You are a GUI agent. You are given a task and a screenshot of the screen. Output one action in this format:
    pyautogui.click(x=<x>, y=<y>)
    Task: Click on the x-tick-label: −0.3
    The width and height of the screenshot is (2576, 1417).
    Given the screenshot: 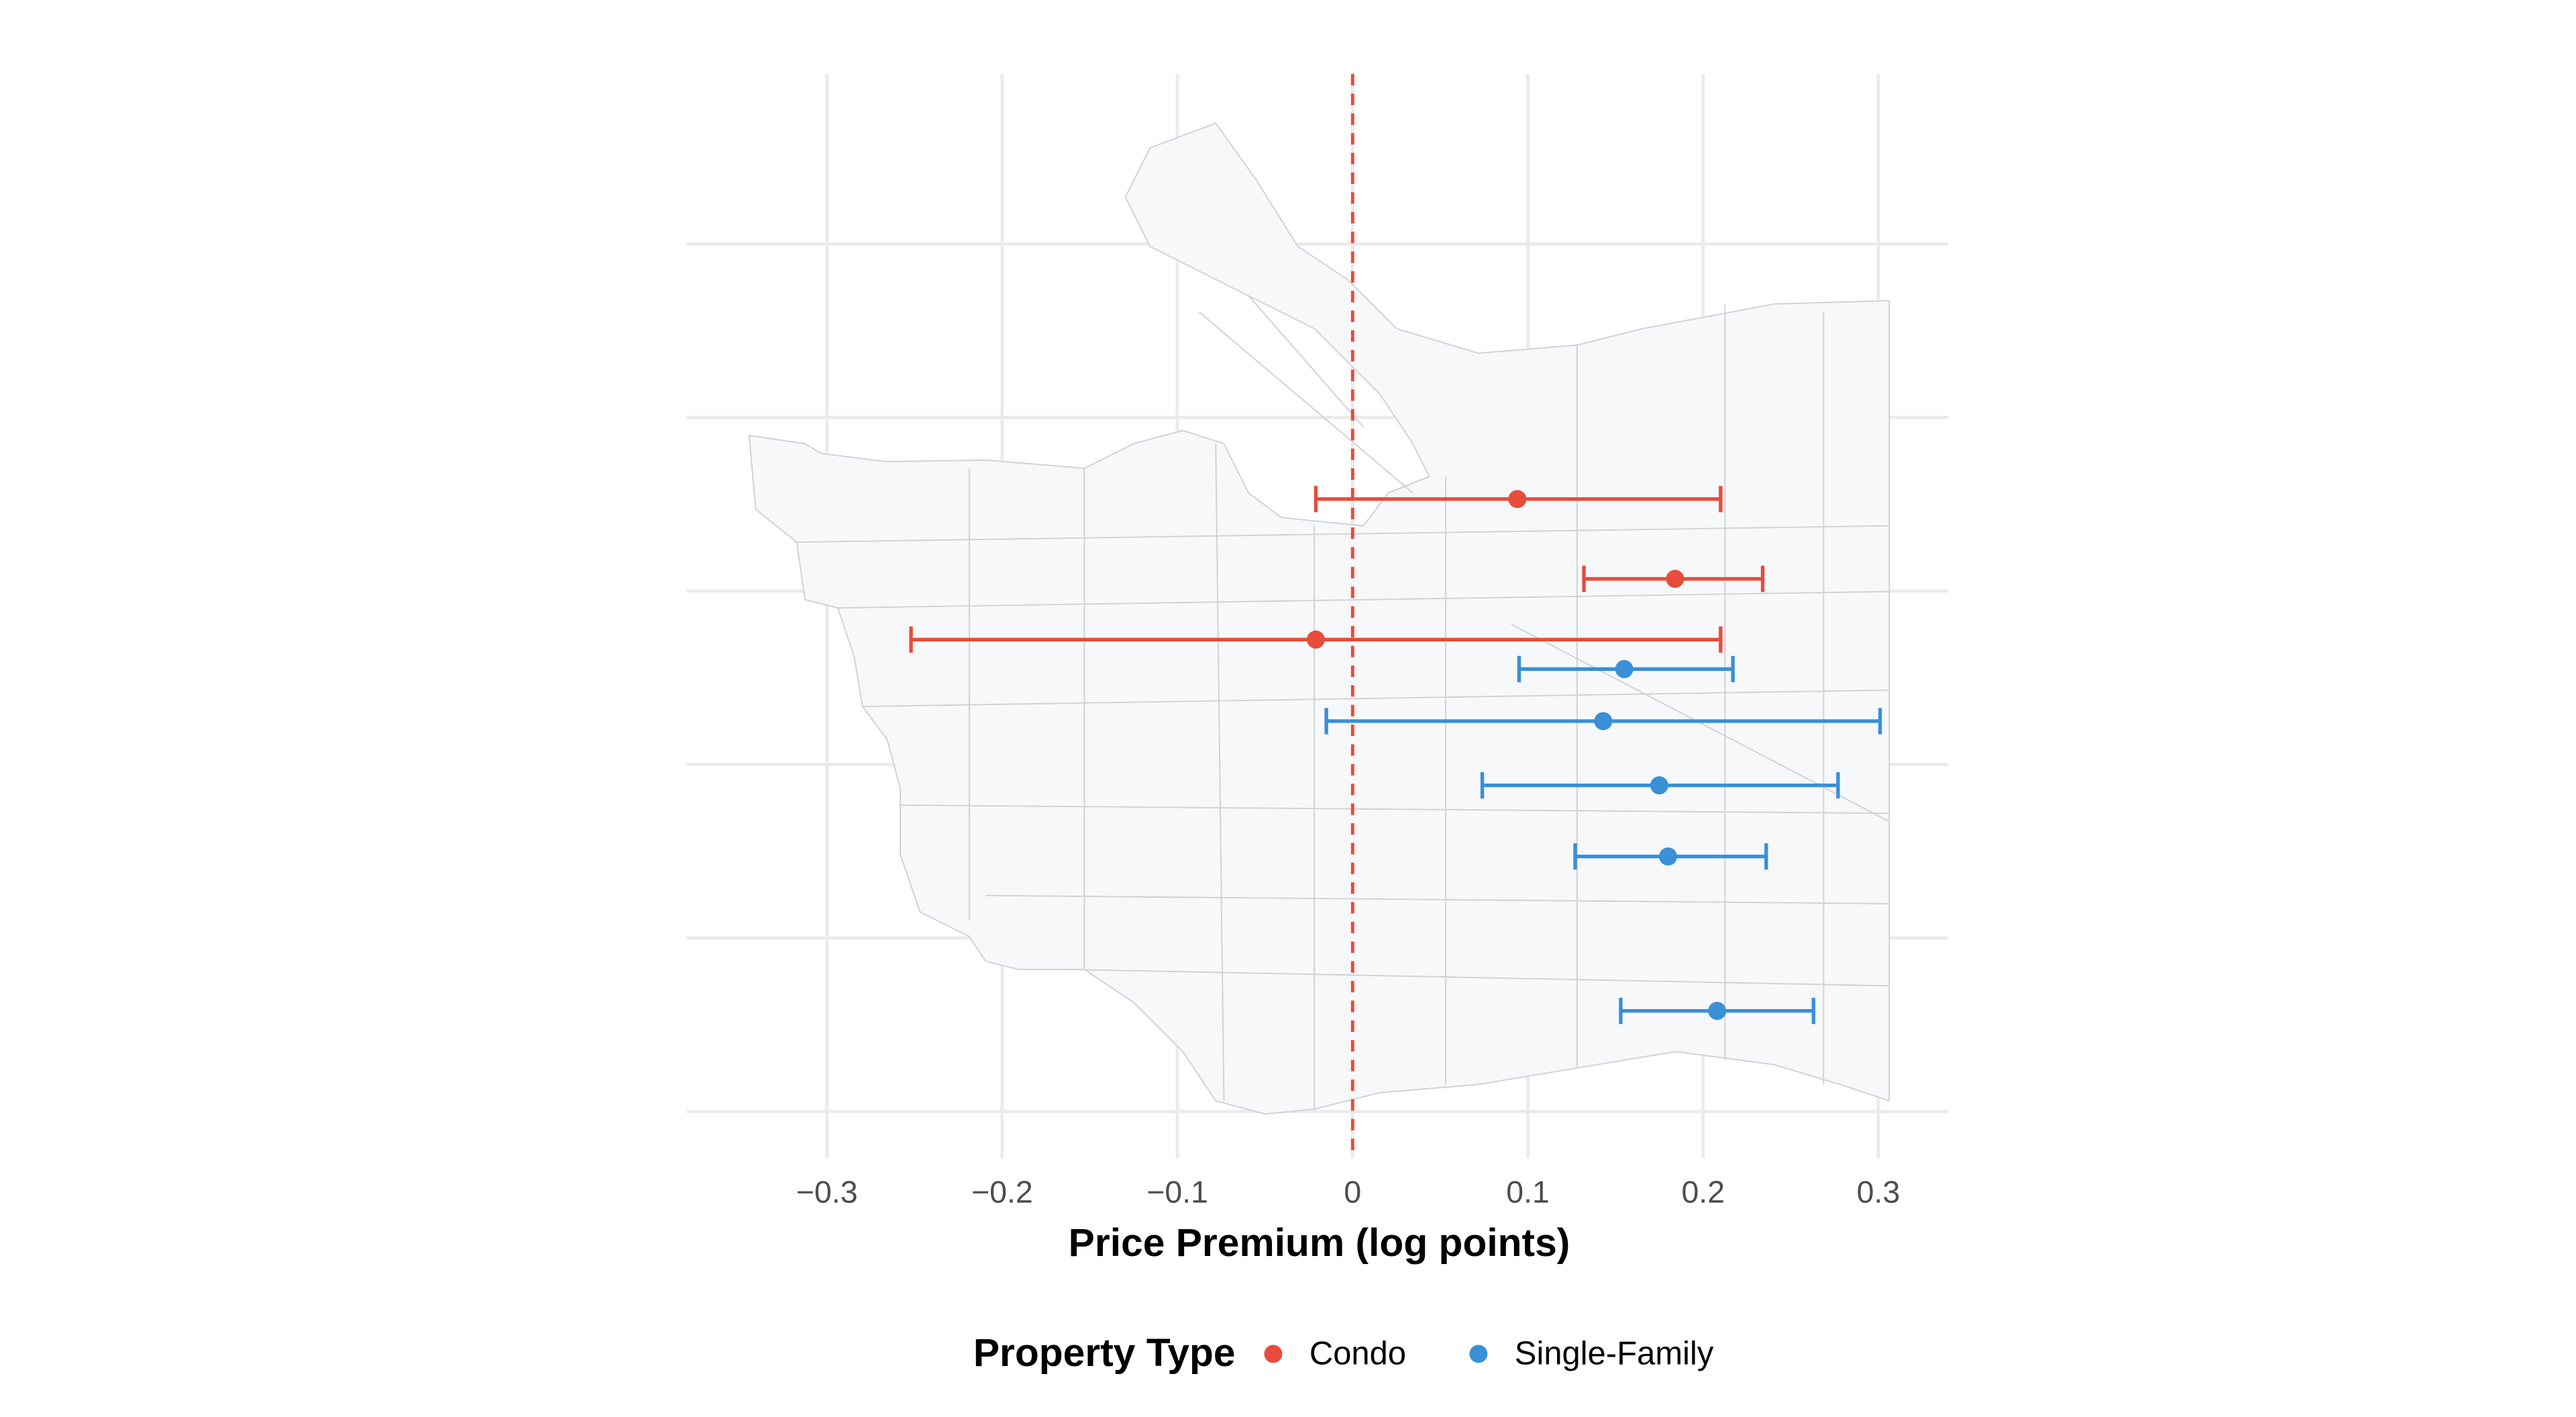 What is the action you would take?
    pyautogui.click(x=827, y=1192)
    